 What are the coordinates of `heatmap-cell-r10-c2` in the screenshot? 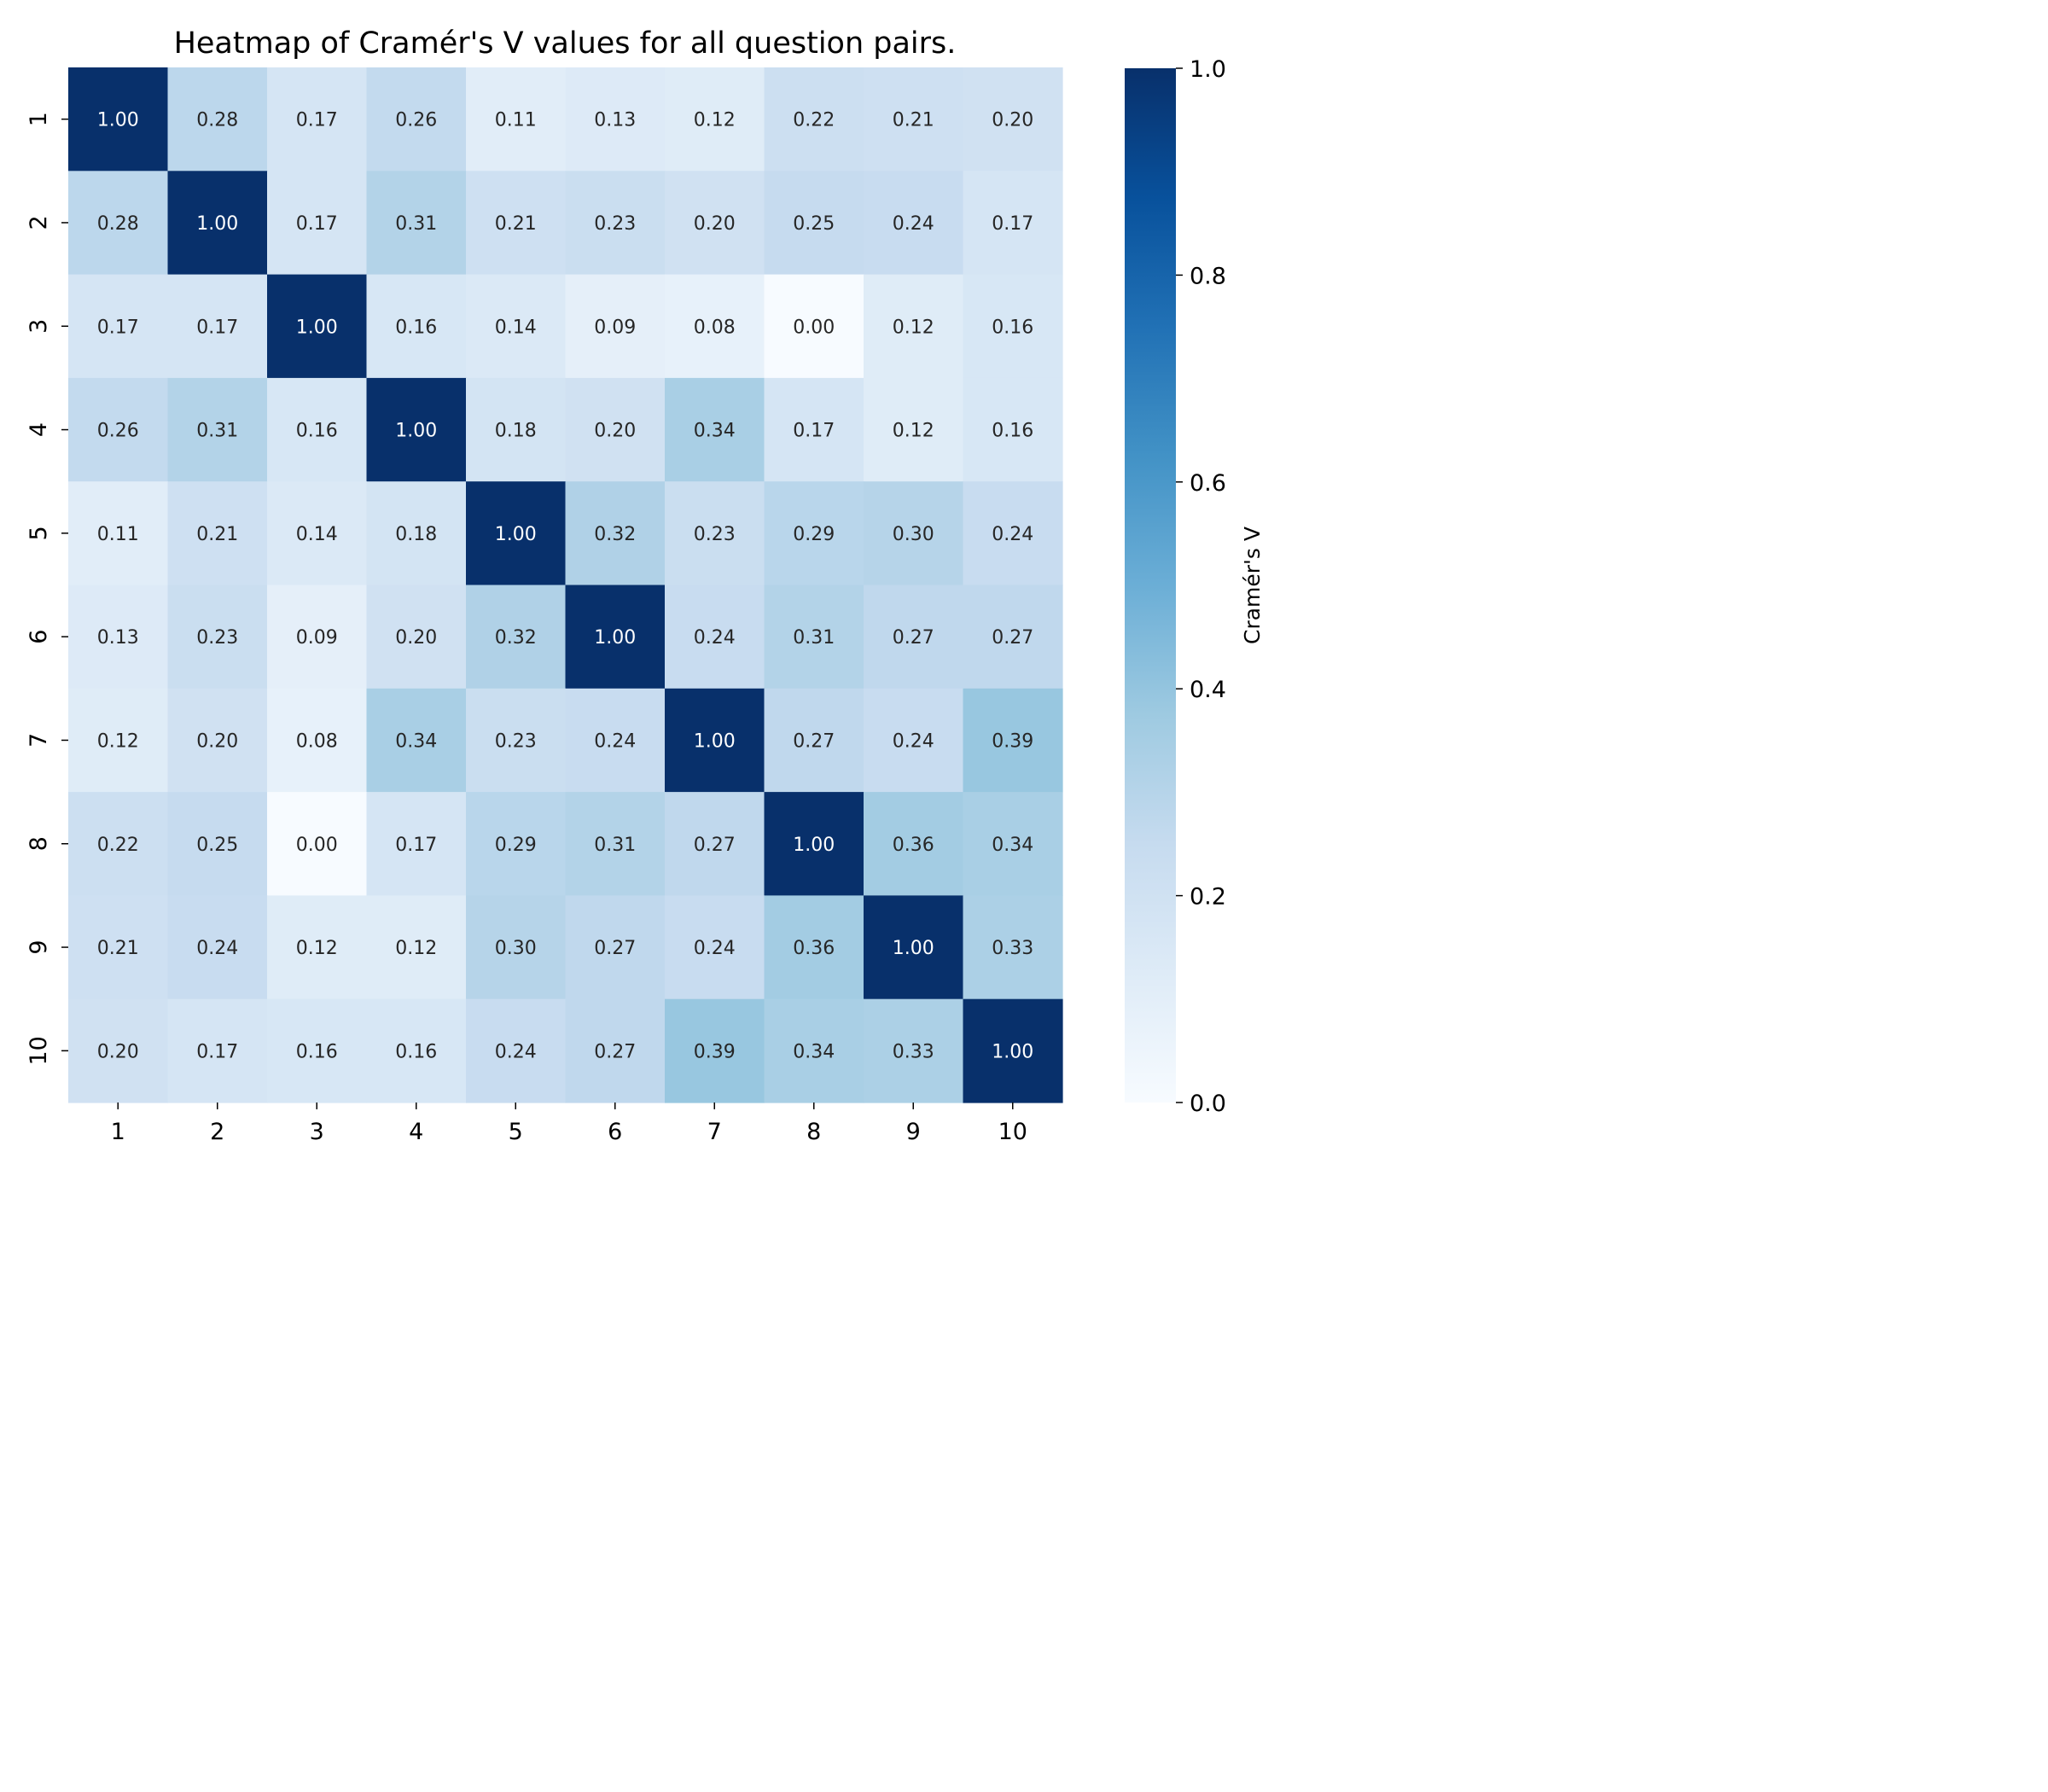 It's located at (217, 1050).